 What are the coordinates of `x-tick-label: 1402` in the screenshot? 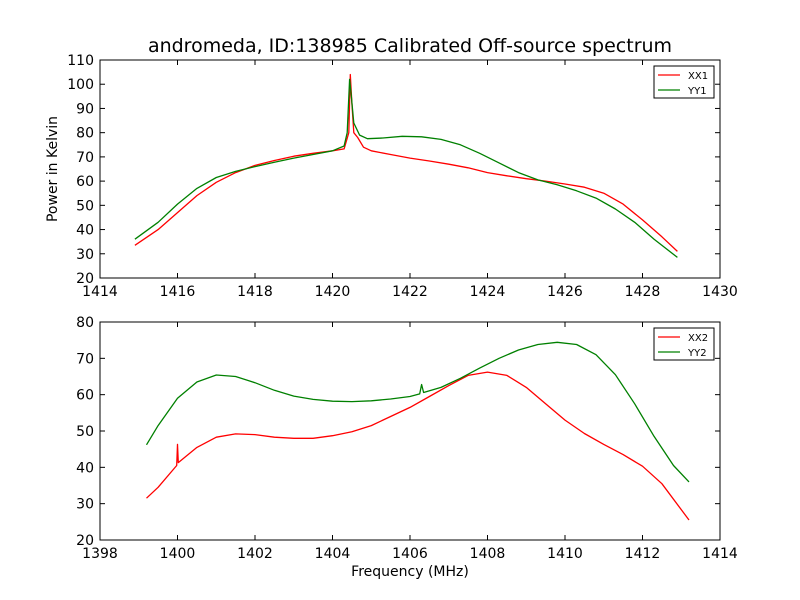 It's located at (255, 554).